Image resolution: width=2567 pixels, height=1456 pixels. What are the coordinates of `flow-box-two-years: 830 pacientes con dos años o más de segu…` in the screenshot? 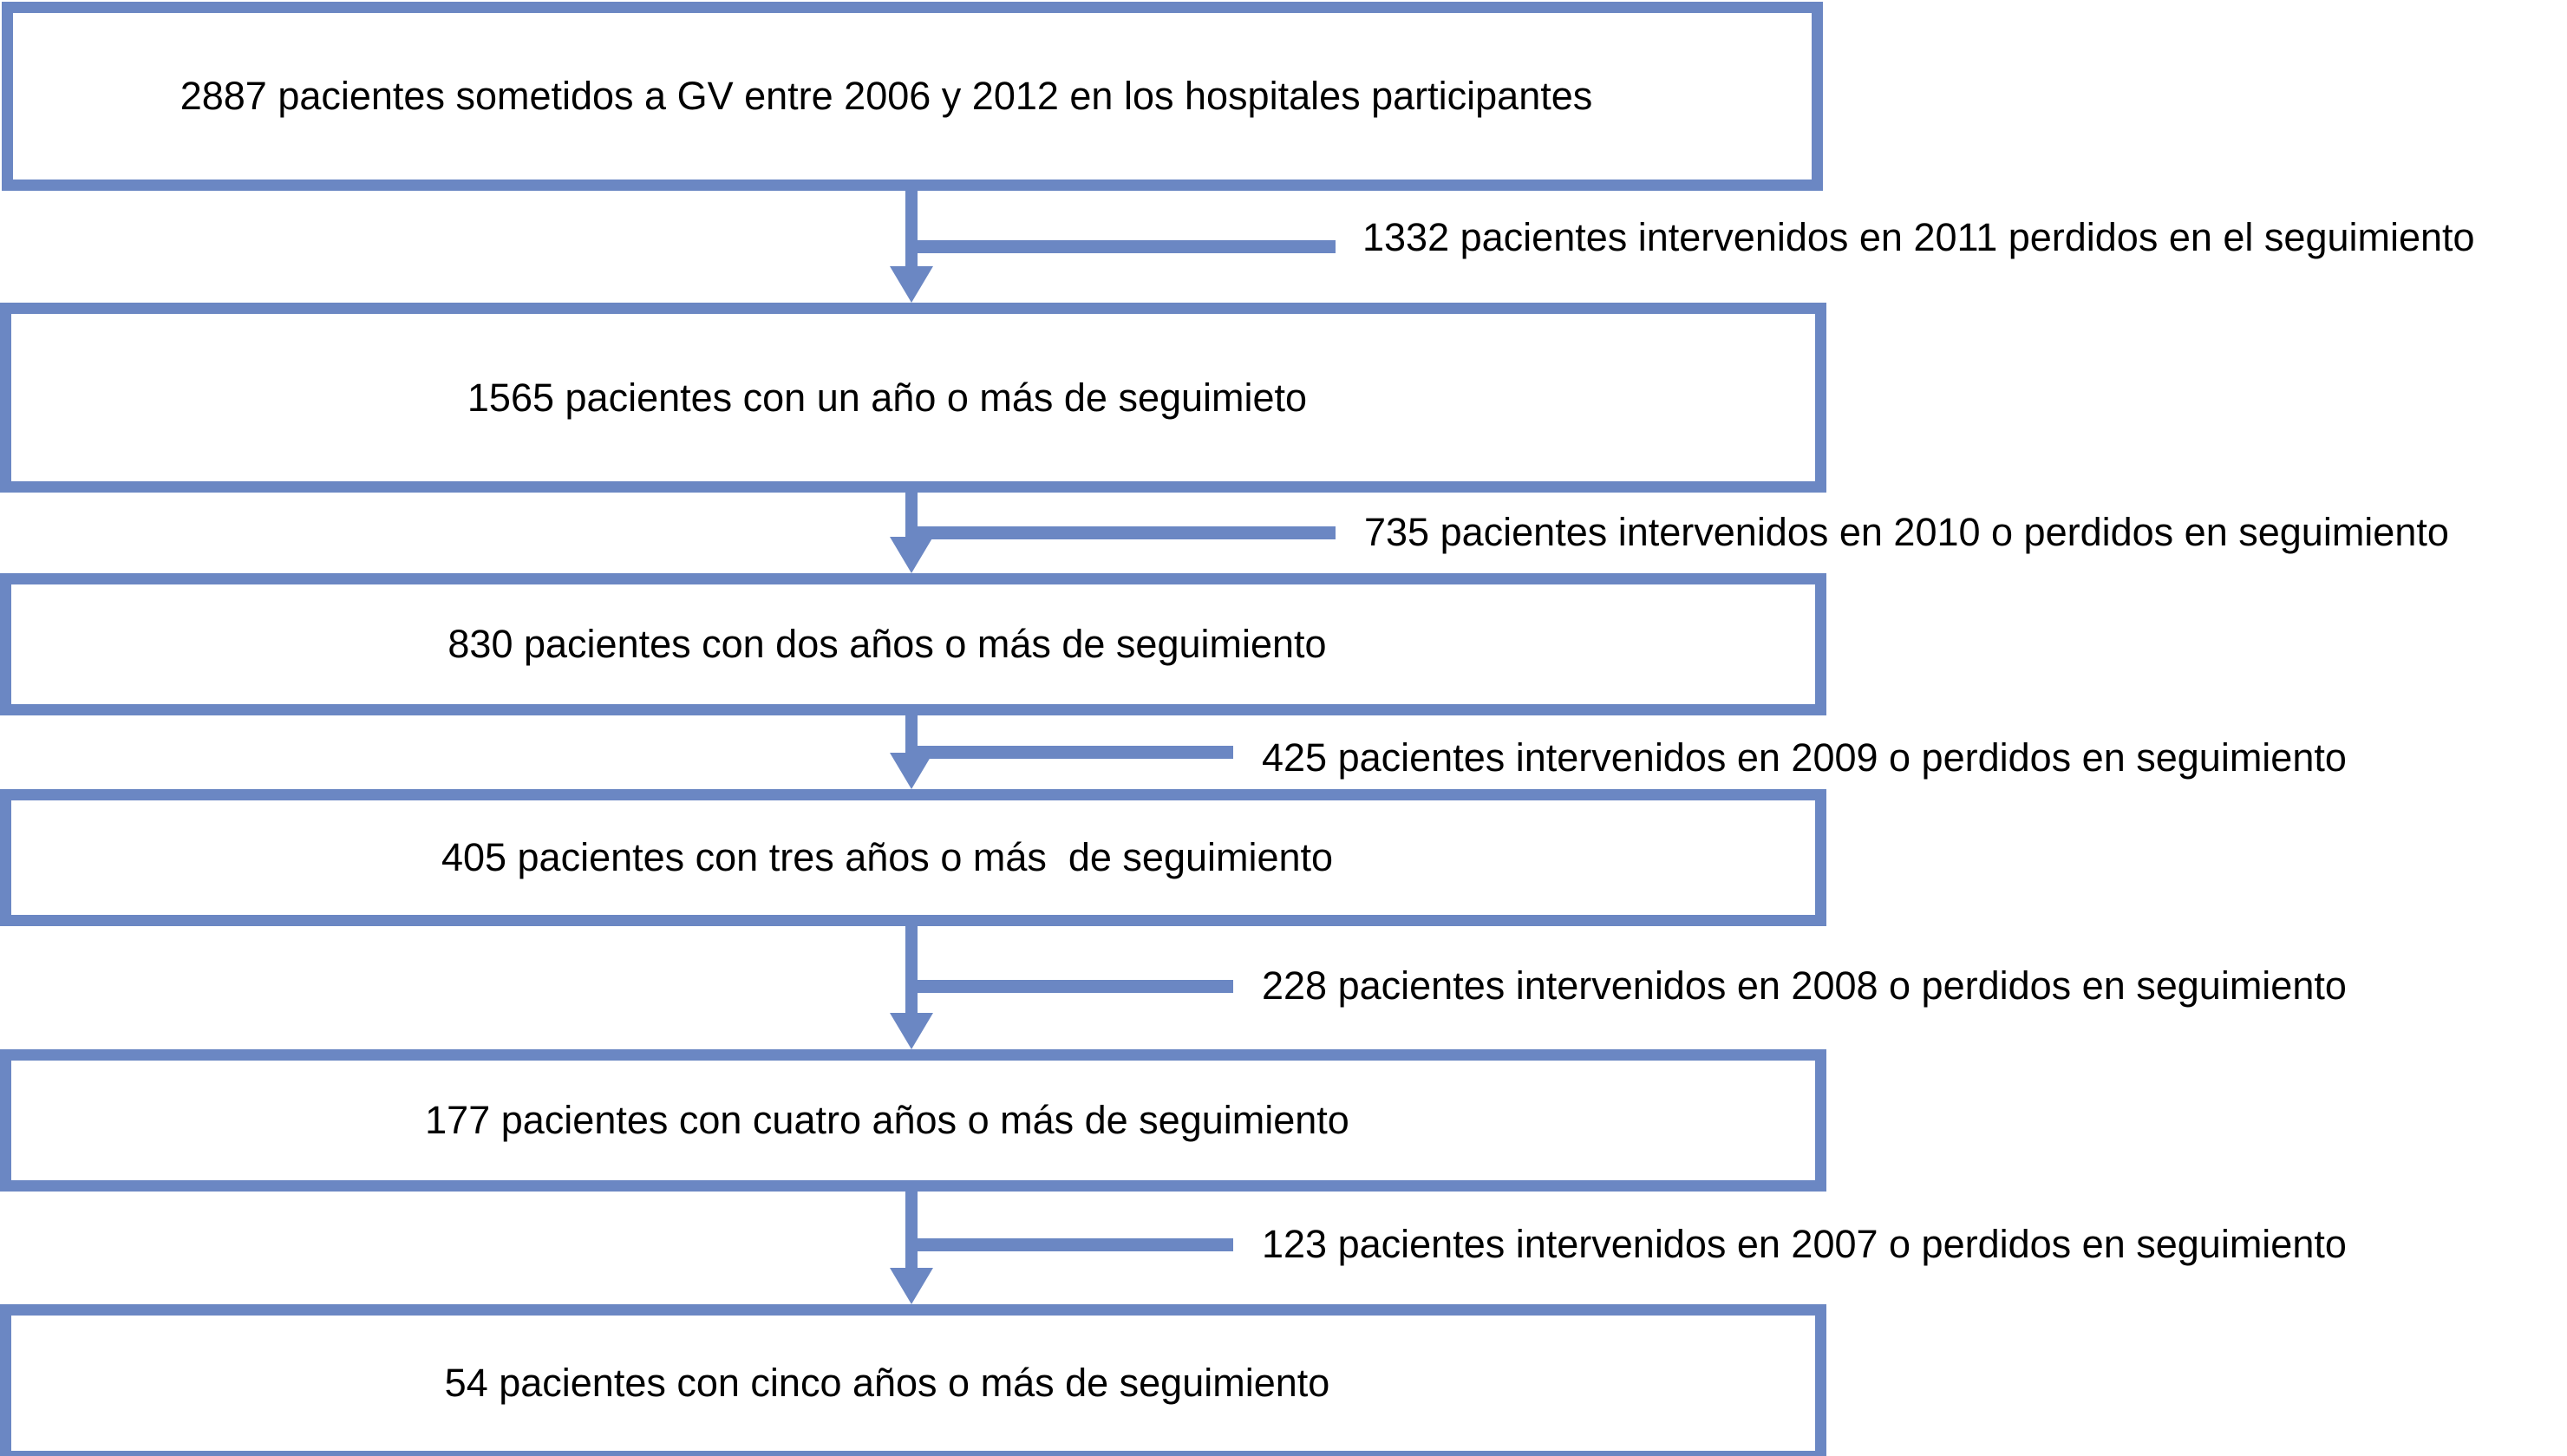 It's located at (913, 644).